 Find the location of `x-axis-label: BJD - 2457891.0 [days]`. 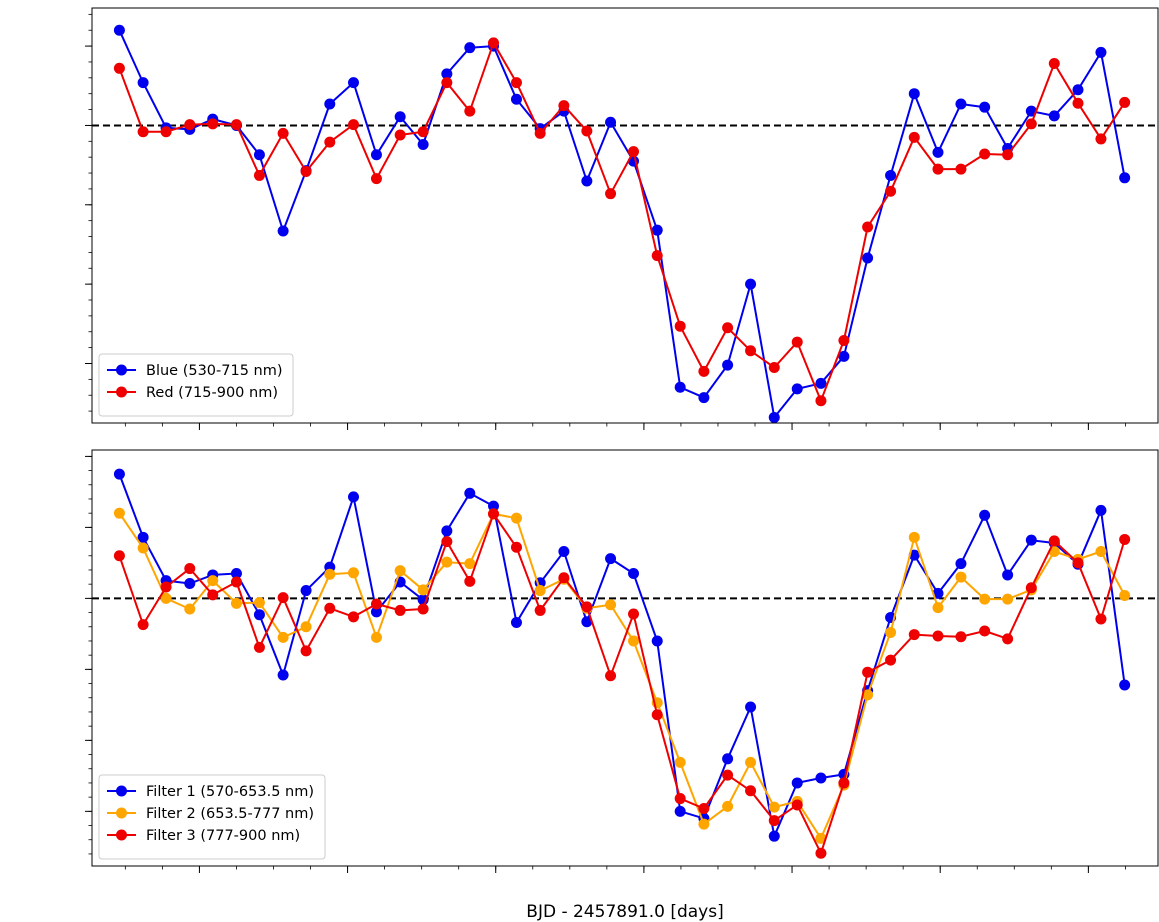

x-axis-label: BJD - 2457891.0 [days] is located at coordinates (624, 912).